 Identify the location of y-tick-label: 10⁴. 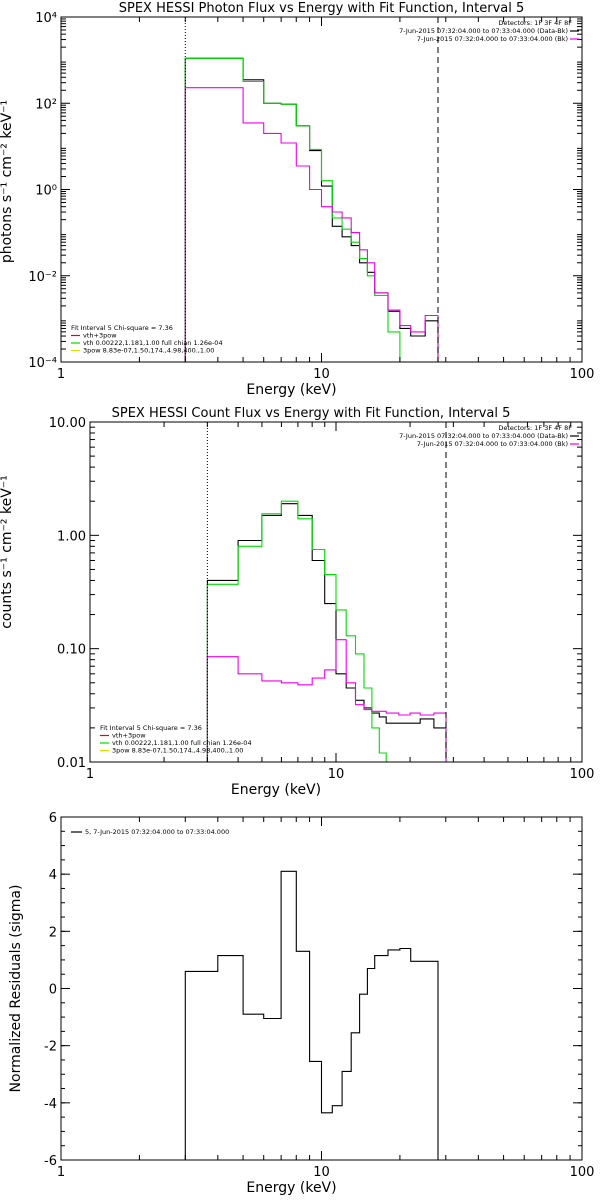
(46, 18).